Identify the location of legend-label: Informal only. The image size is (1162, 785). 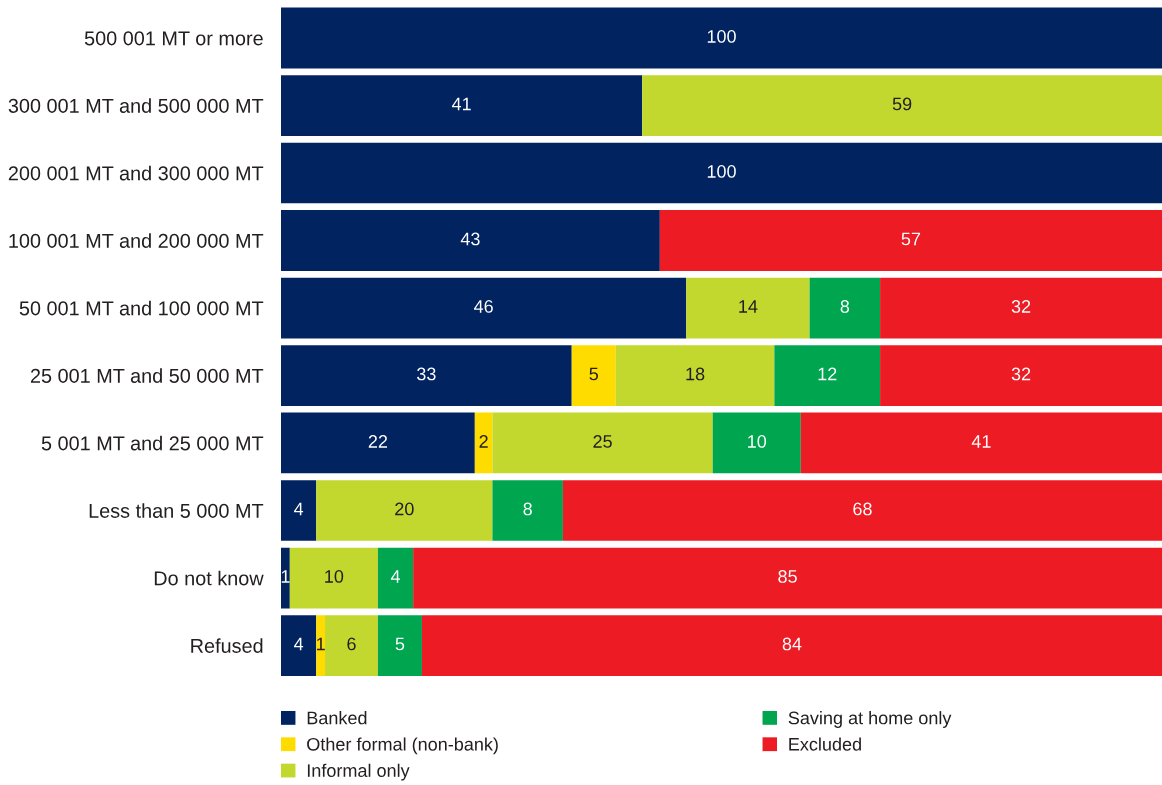
(358, 772).